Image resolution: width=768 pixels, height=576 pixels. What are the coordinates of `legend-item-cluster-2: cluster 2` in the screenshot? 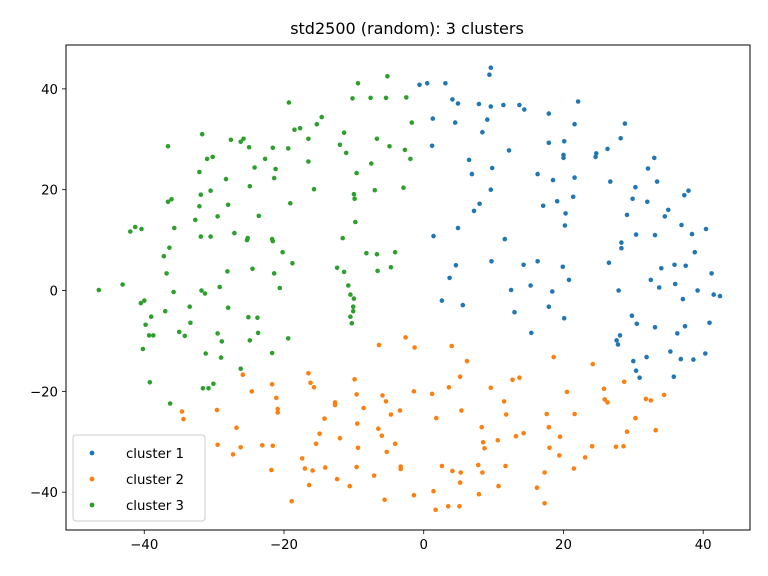 It's located at (136, 480).